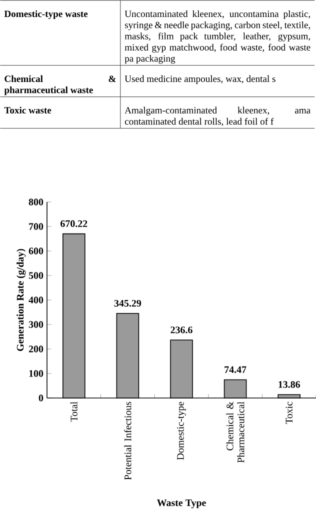 This screenshot has width=316, height=526. What do you see at coordinates (74, 224) in the screenshot?
I see `data-label: 670.22` at bounding box center [74, 224].